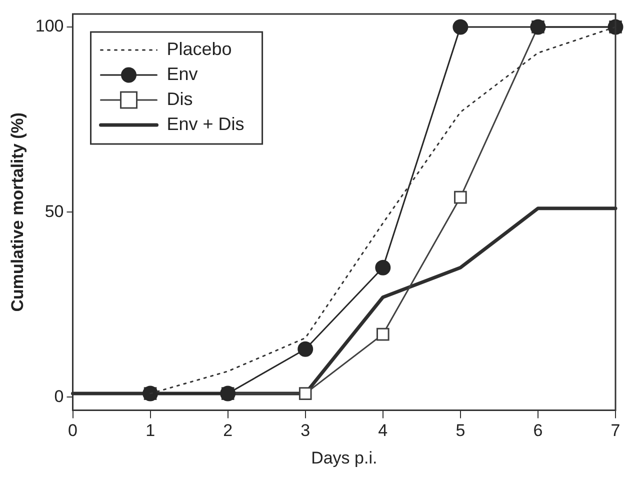 Image resolution: width=625 pixels, height=477 pixels. What do you see at coordinates (151, 430) in the screenshot?
I see `x-tick-label: 1` at bounding box center [151, 430].